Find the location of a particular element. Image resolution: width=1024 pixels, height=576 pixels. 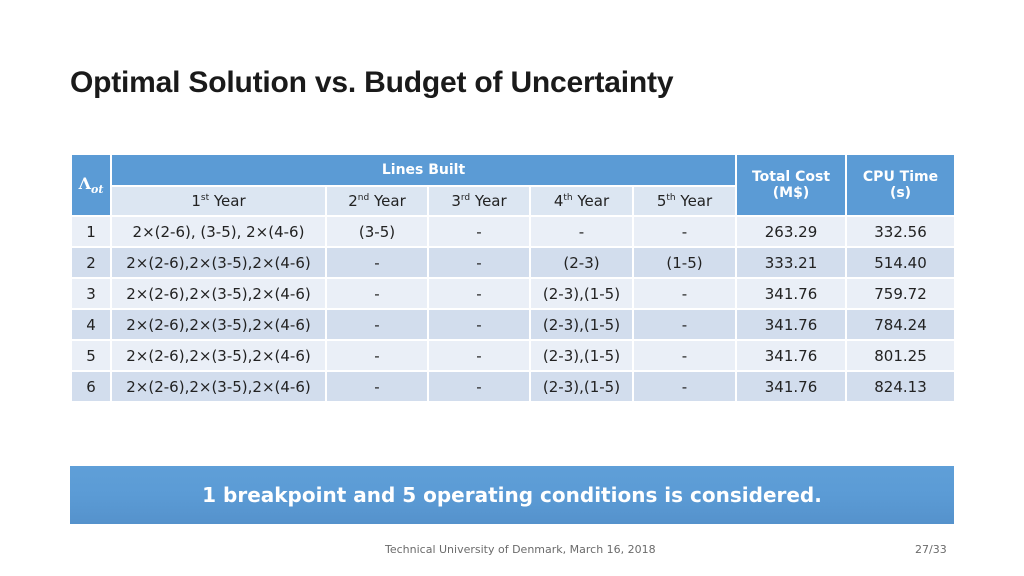

lambda-cell: 4 is located at coordinates (91, 324).